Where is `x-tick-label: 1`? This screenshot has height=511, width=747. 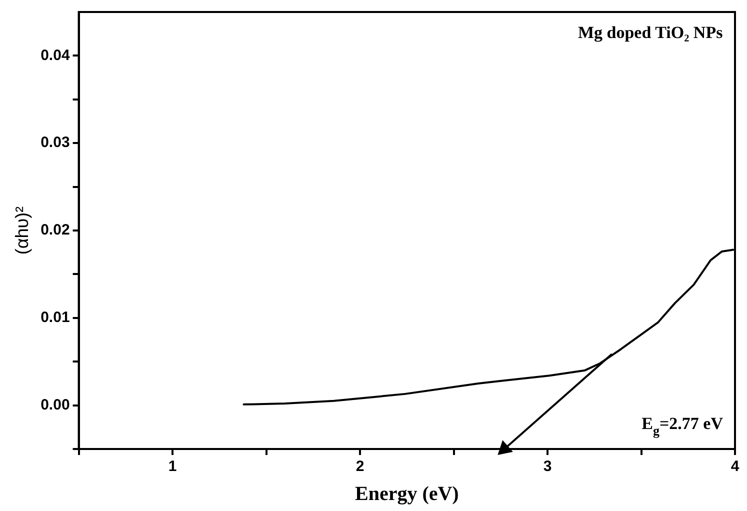 x-tick-label: 1 is located at coordinates (172, 467).